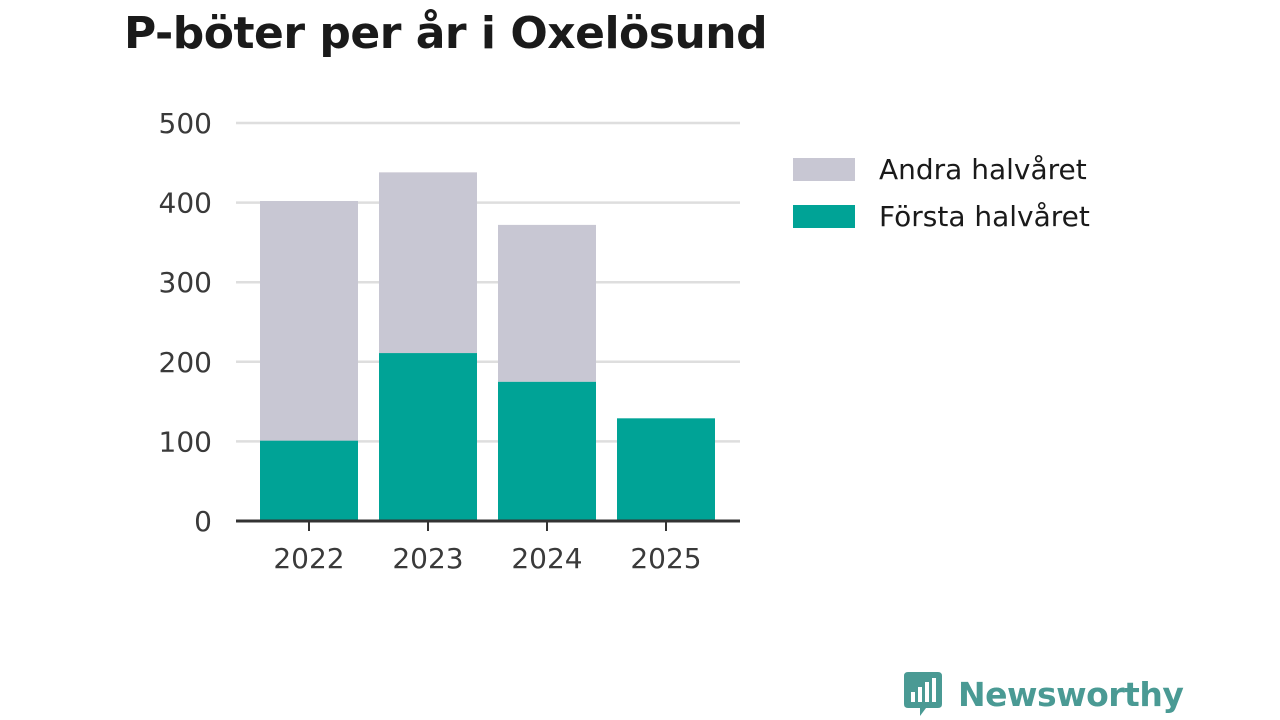 The height and width of the screenshot is (720, 1280). What do you see at coordinates (185, 123) in the screenshot?
I see `y-tick-label: 500` at bounding box center [185, 123].